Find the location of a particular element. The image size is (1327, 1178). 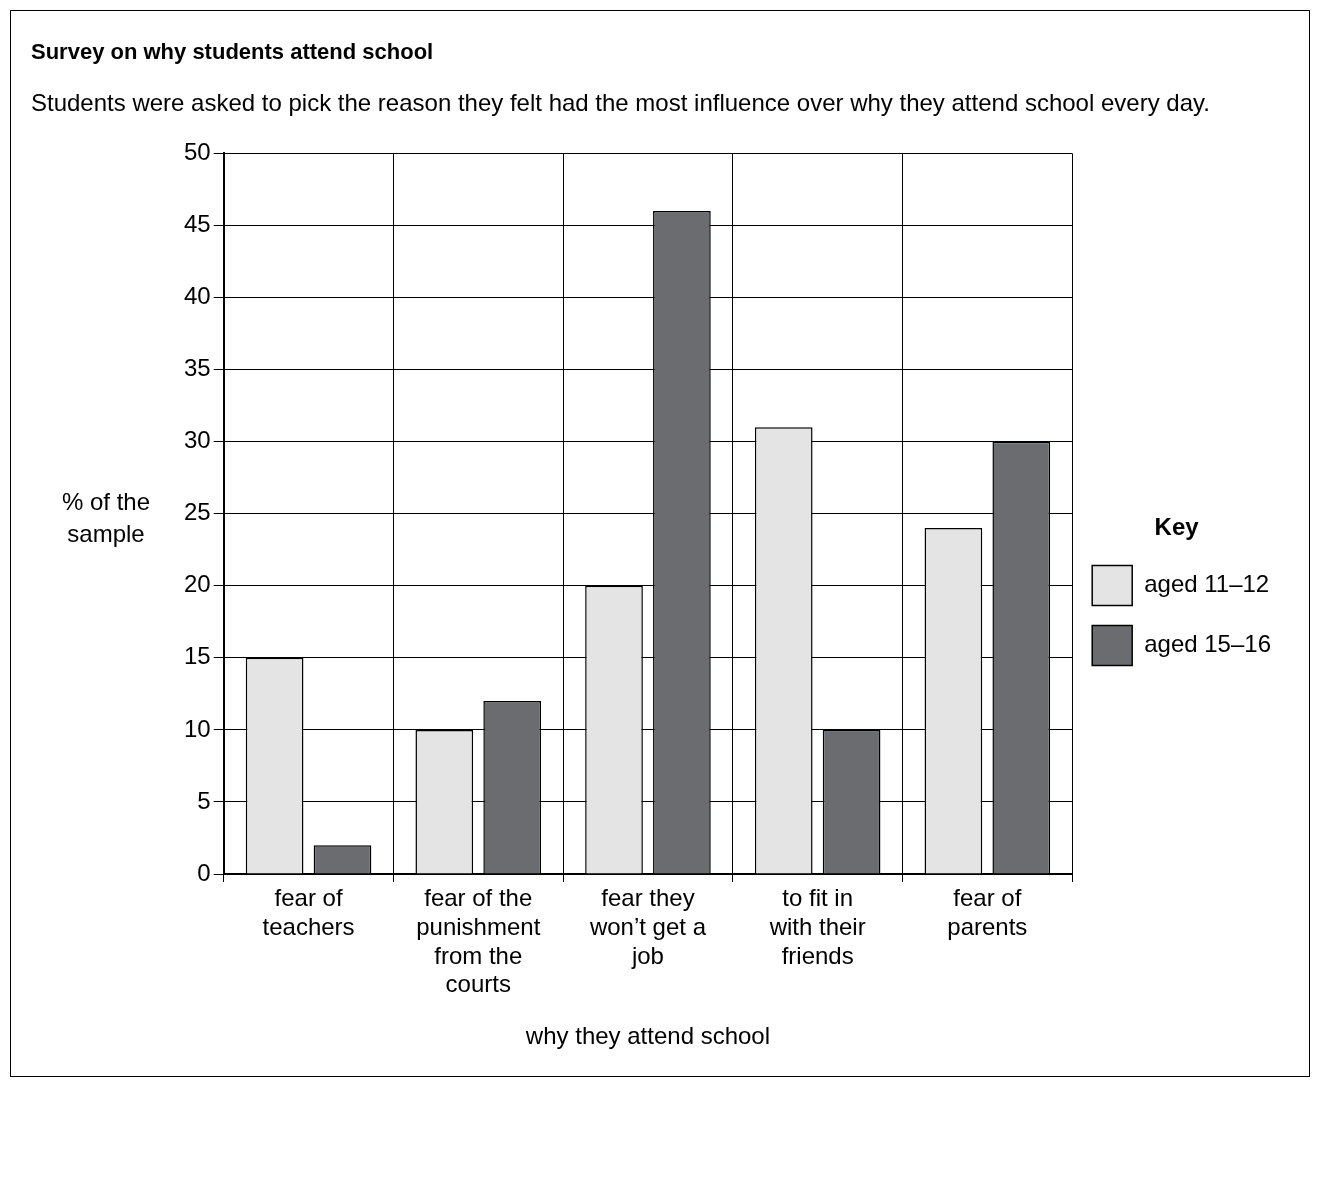

x-axis-title: why they attend school is located at coordinates (647, 1036).